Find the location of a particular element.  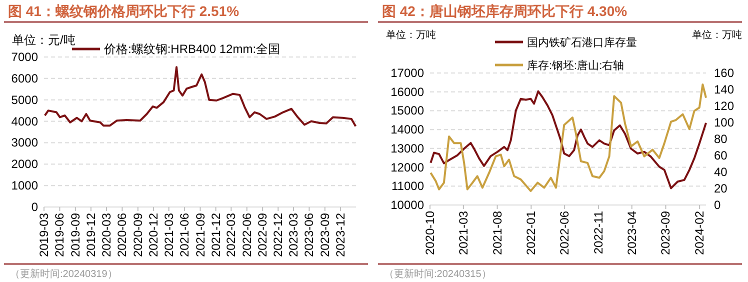

y-tick-label: 14000 is located at coordinates (407, 129).